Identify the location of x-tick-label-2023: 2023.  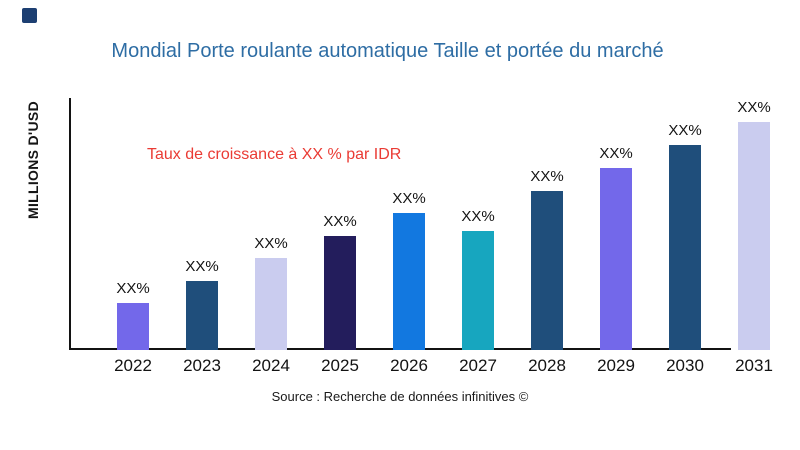
(202, 365).